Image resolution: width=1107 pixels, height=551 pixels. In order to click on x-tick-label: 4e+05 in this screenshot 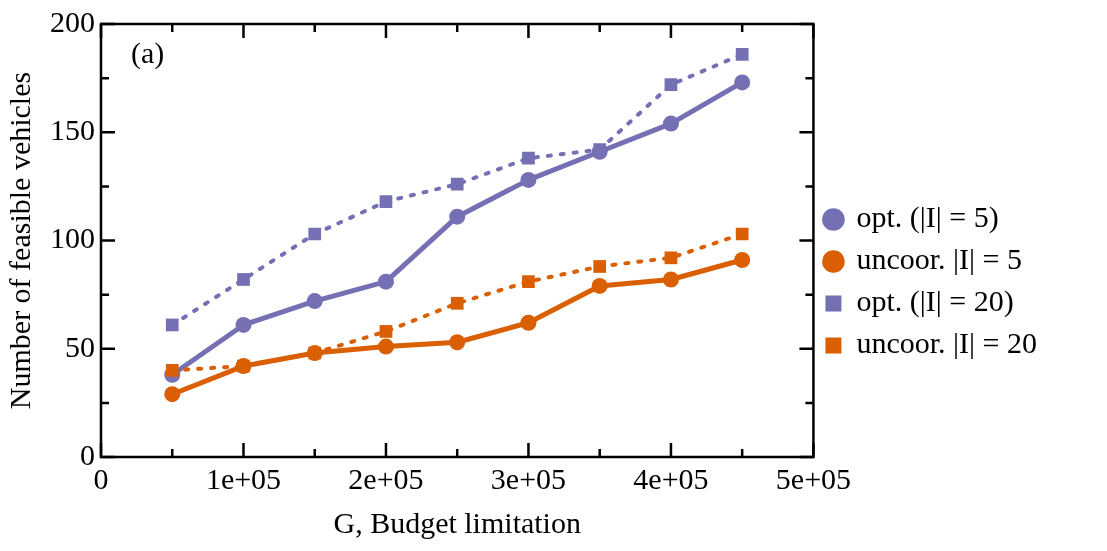, I will do `click(671, 478)`.